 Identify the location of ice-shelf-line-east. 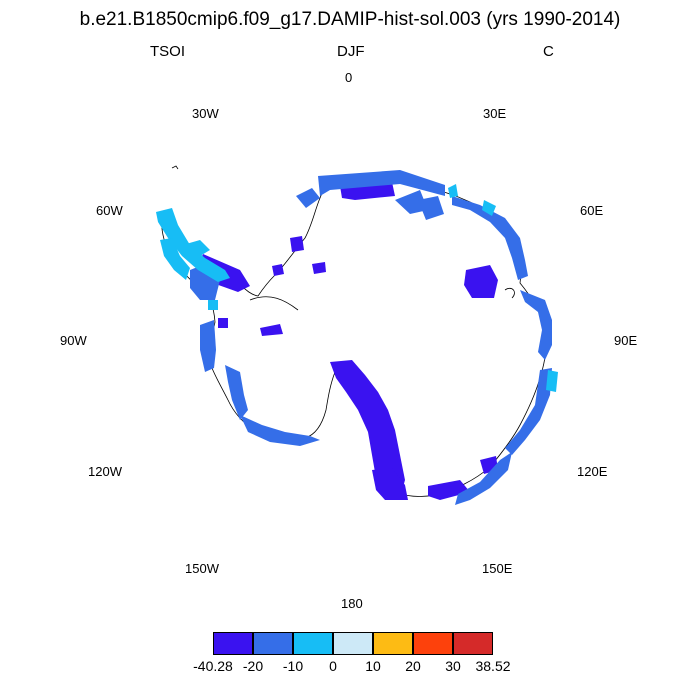
(509, 293).